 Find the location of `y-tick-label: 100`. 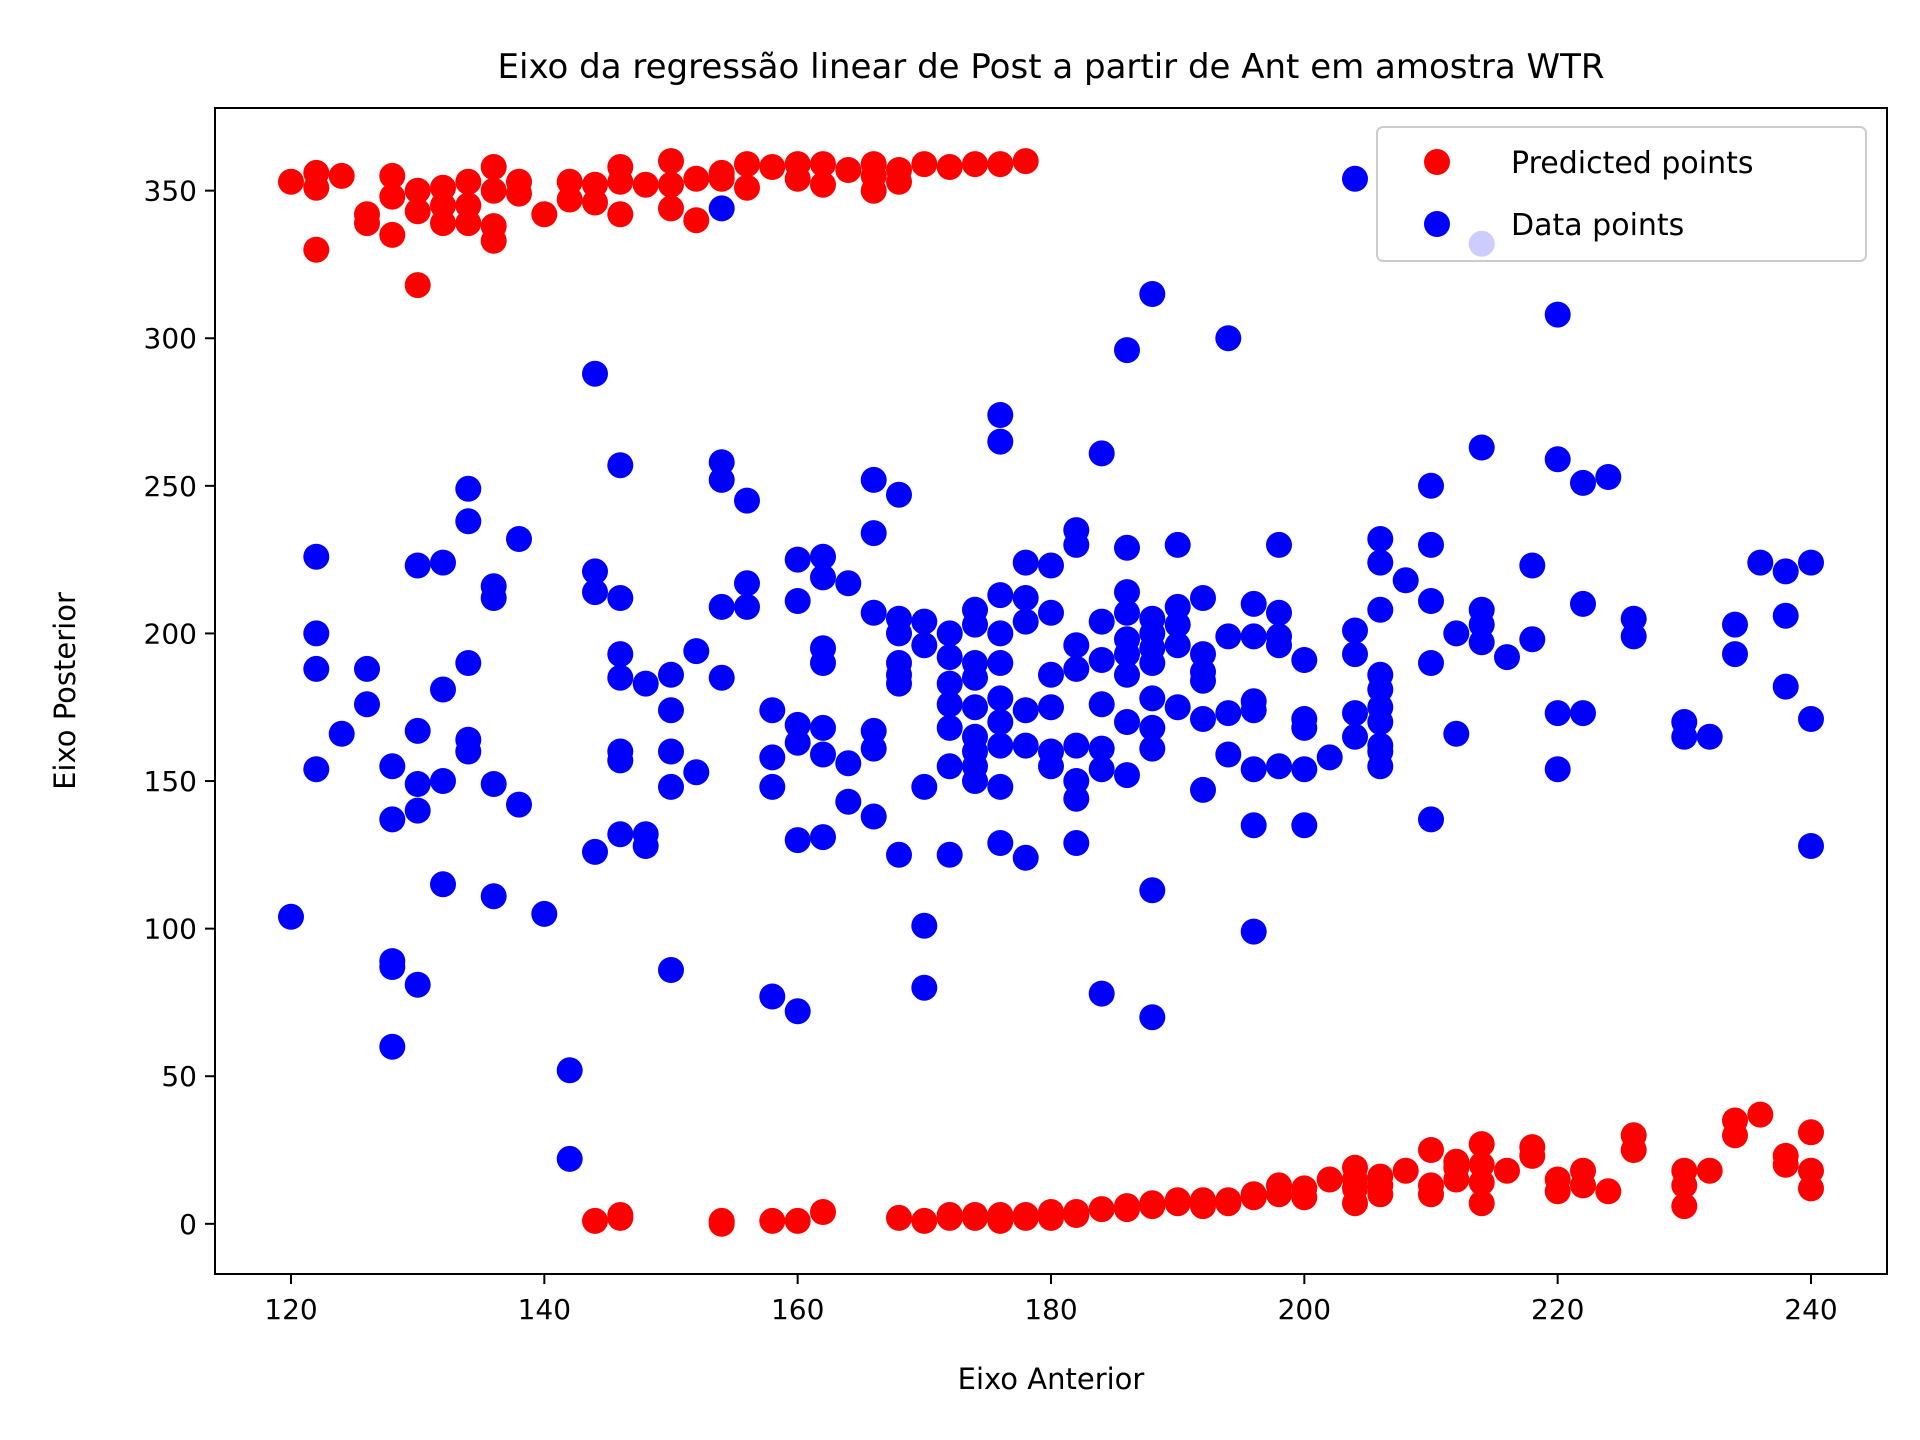

y-tick-label: 100 is located at coordinates (170, 929).